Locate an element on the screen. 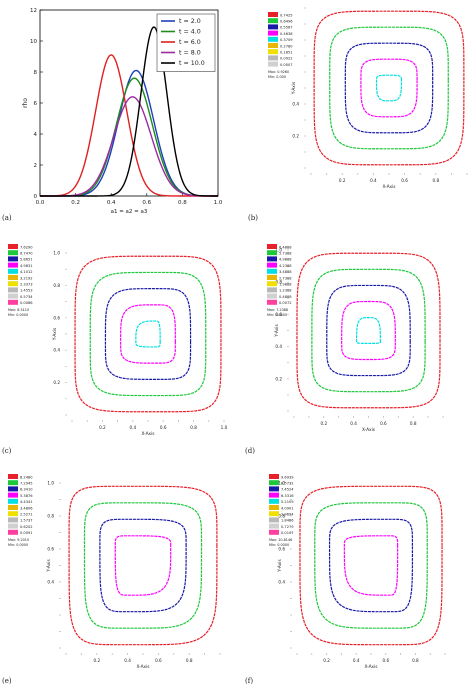  legend-entry: 3.2192 is located at coordinates (26, 278).